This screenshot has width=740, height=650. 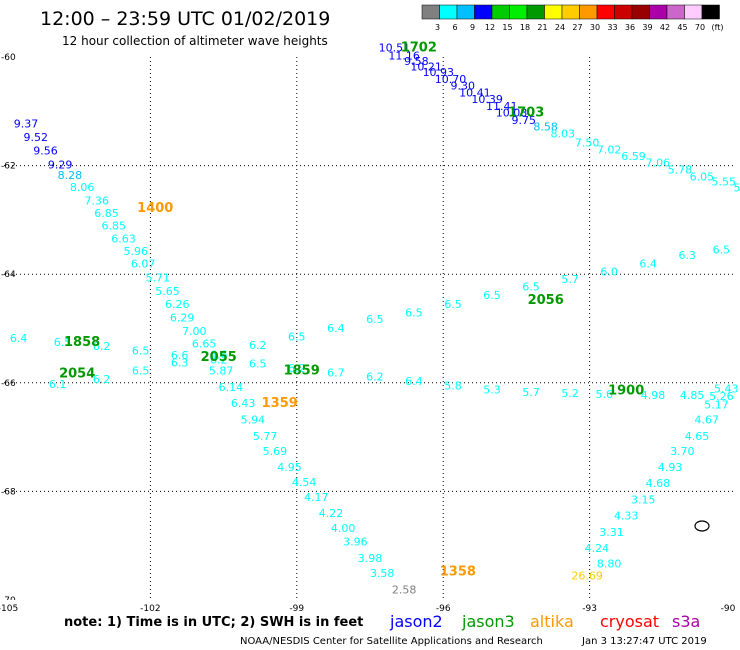 What do you see at coordinates (221, 371) in the screenshot?
I see `swh-value-label: 5.87` at bounding box center [221, 371].